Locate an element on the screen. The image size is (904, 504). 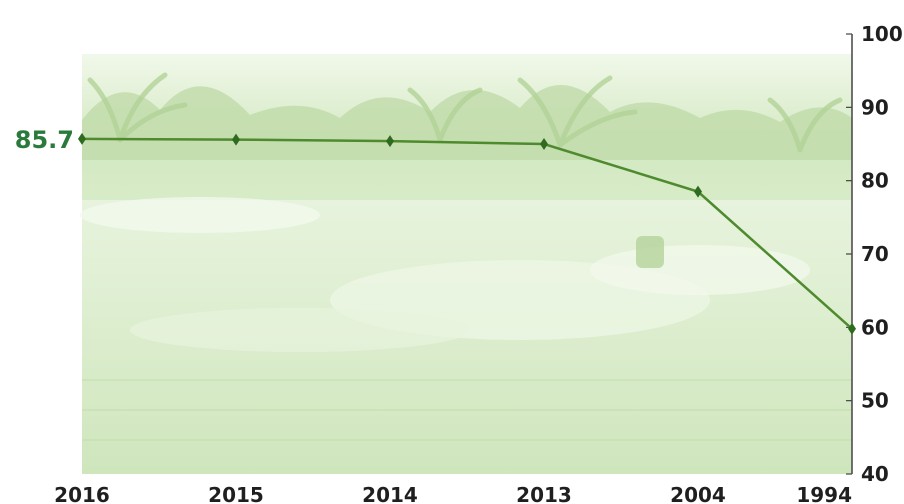
x-tick-label: 1994 is located at coordinates (824, 493).